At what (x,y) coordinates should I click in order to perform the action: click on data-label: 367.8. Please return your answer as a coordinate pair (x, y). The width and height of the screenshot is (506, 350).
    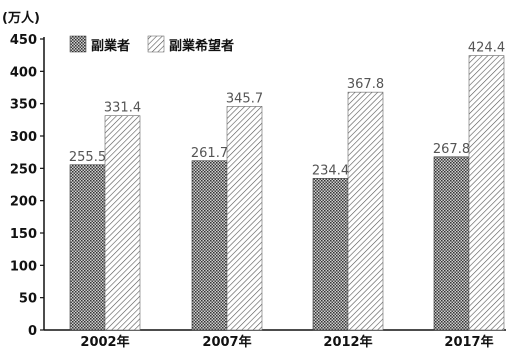
    Looking at the image, I should click on (365, 84).